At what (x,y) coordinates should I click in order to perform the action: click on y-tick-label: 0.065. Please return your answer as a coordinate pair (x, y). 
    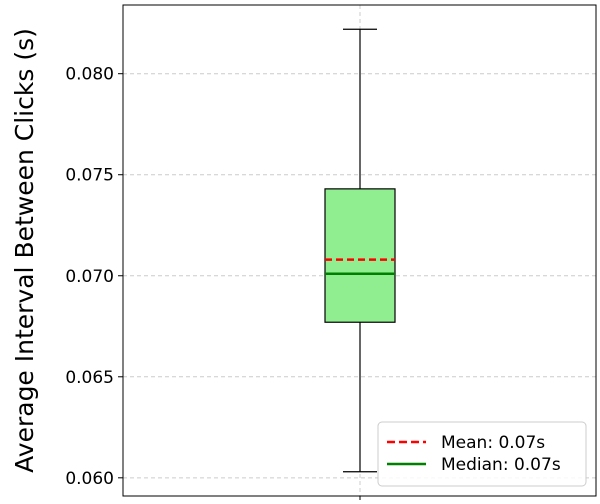
    Looking at the image, I should click on (89, 378).